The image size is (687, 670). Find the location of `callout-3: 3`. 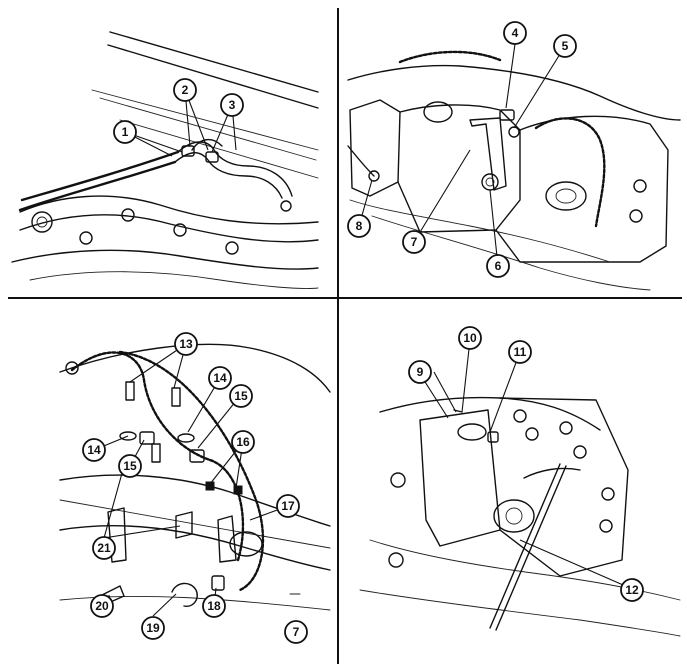

callout-3: 3 is located at coordinates (232, 105).